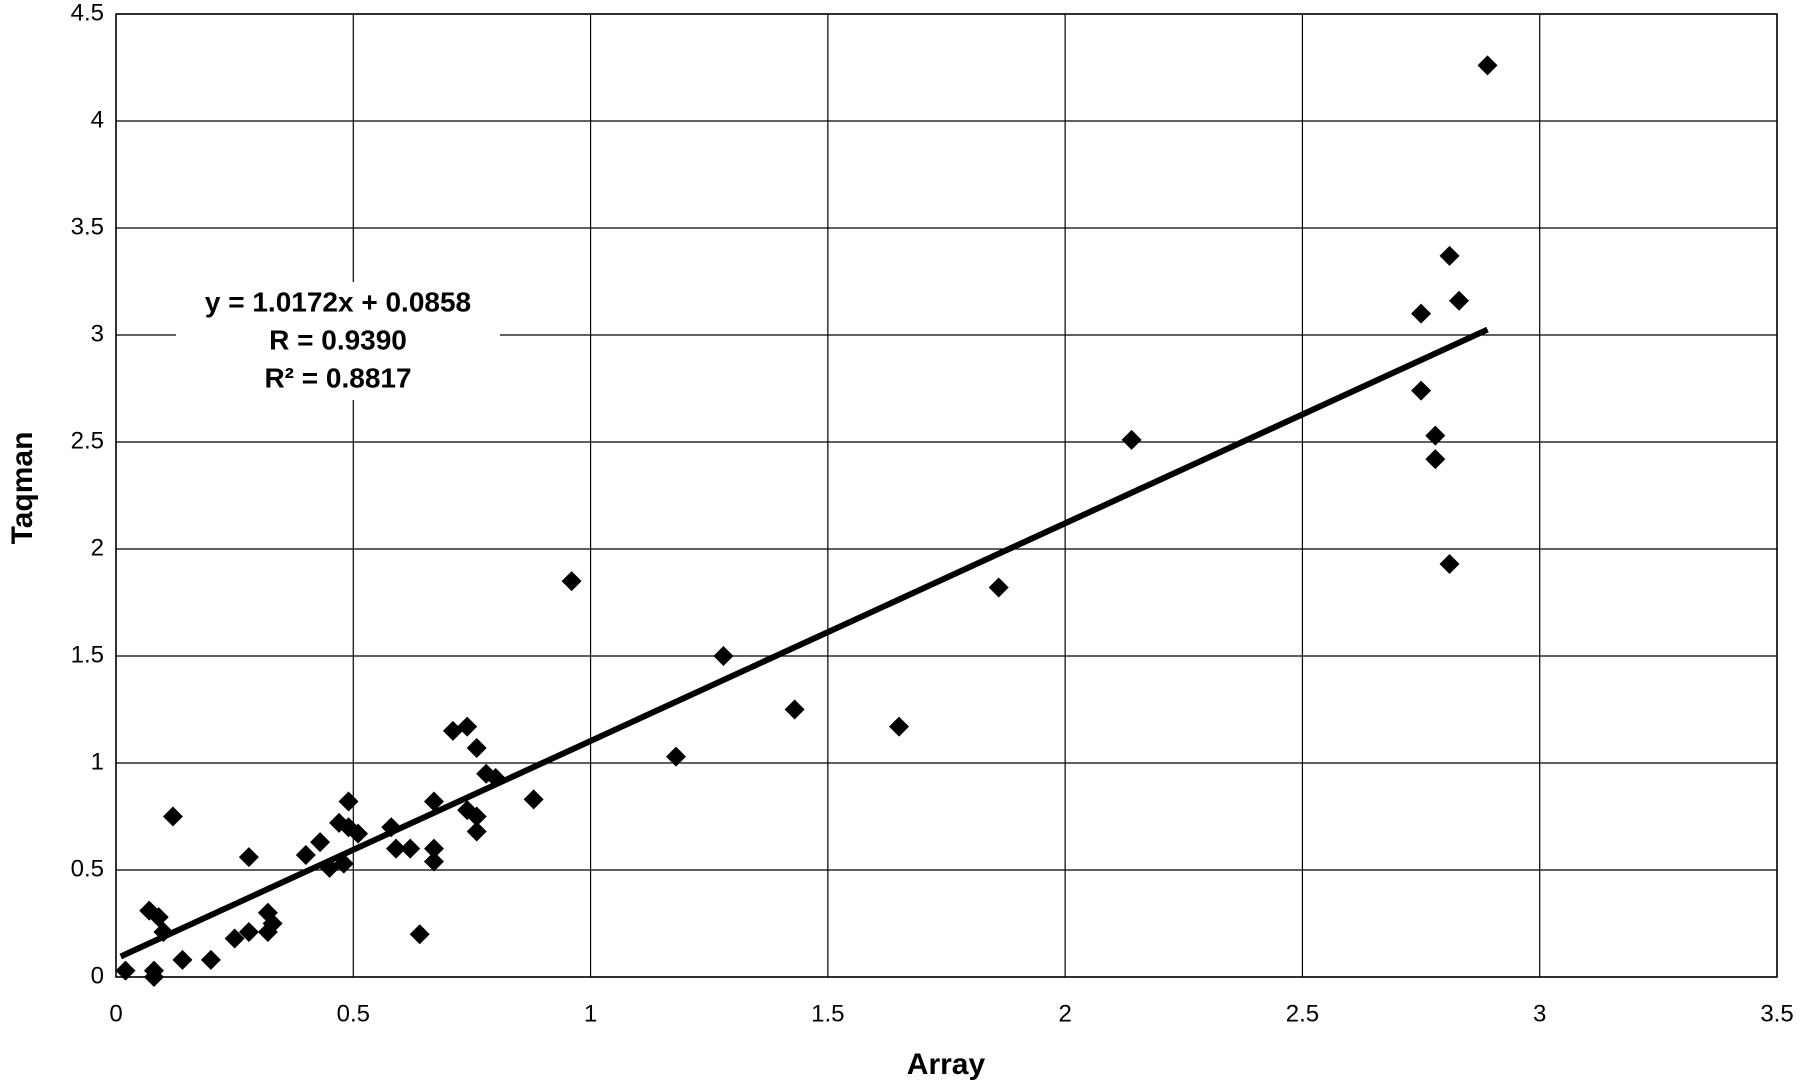 The image size is (1800, 1087). I want to click on x-tick-label: 3, so click(1539, 1013).